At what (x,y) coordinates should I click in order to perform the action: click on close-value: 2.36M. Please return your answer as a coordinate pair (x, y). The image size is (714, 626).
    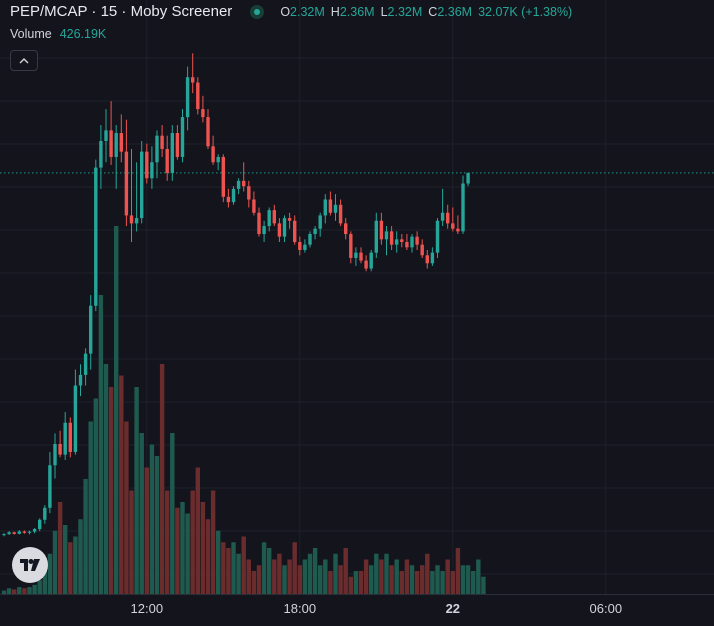
    Looking at the image, I should click on (455, 11).